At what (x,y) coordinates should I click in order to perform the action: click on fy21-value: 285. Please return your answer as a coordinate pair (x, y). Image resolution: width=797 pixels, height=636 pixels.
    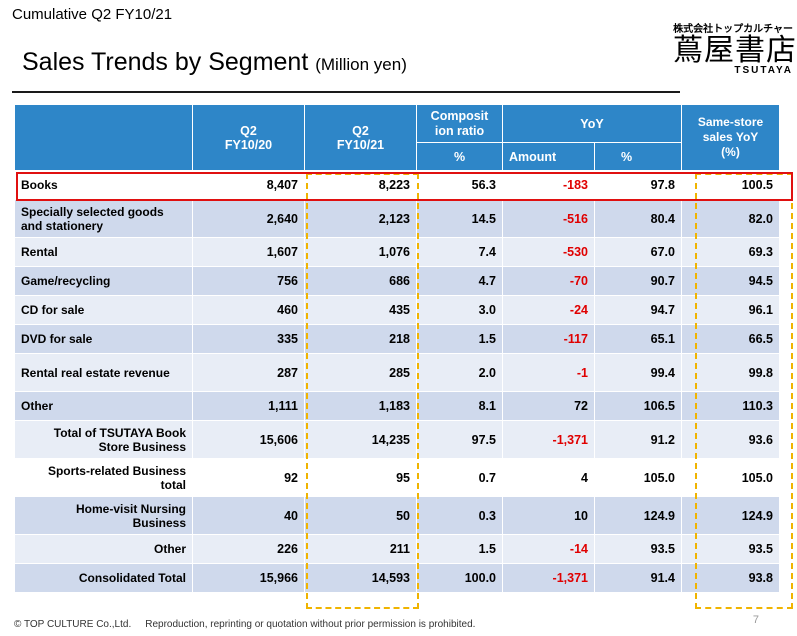
    Looking at the image, I should click on (360, 372).